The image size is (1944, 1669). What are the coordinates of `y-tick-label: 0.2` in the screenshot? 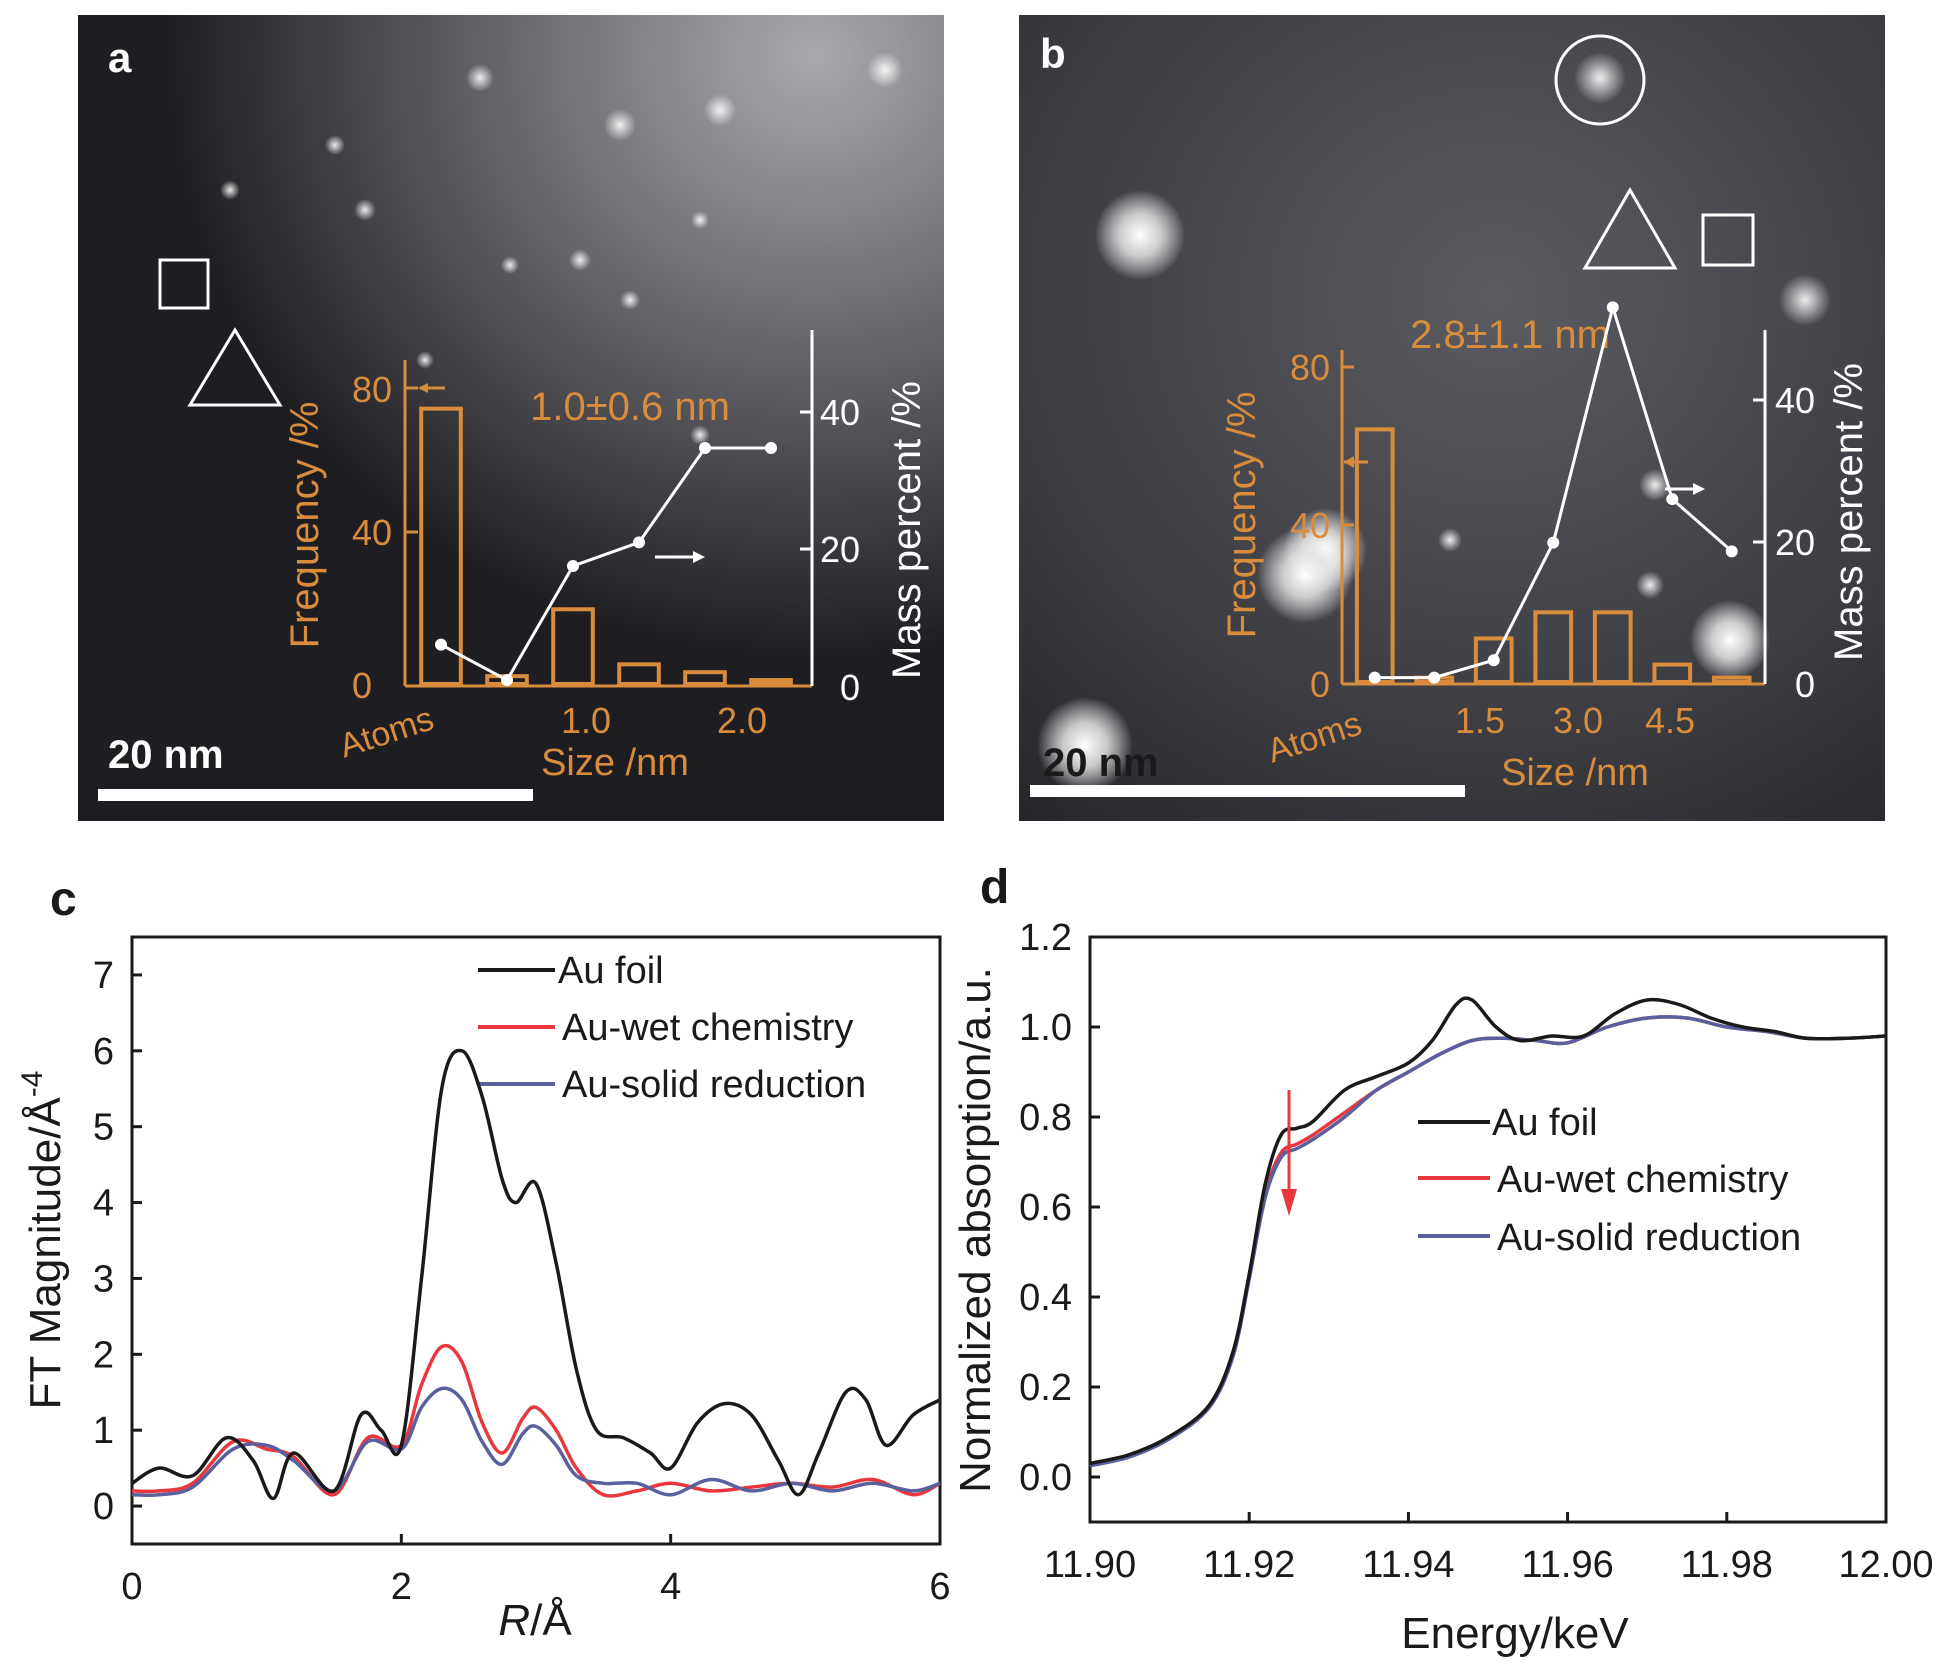 It's located at (1045, 1388).